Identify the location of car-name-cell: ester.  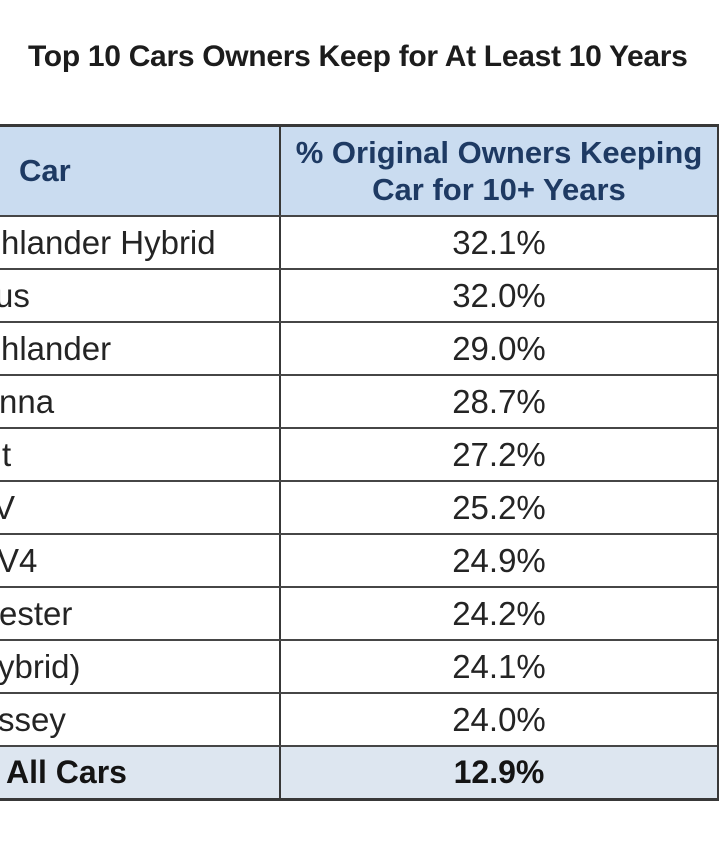
(140, 613).